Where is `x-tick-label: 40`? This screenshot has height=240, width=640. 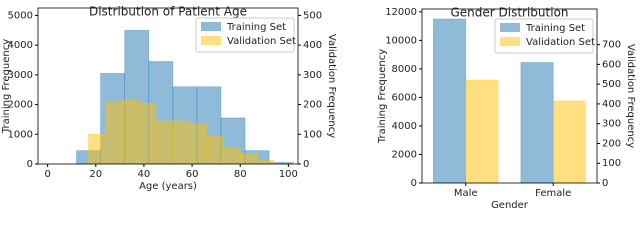
x-tick-label: 40 is located at coordinates (144, 174).